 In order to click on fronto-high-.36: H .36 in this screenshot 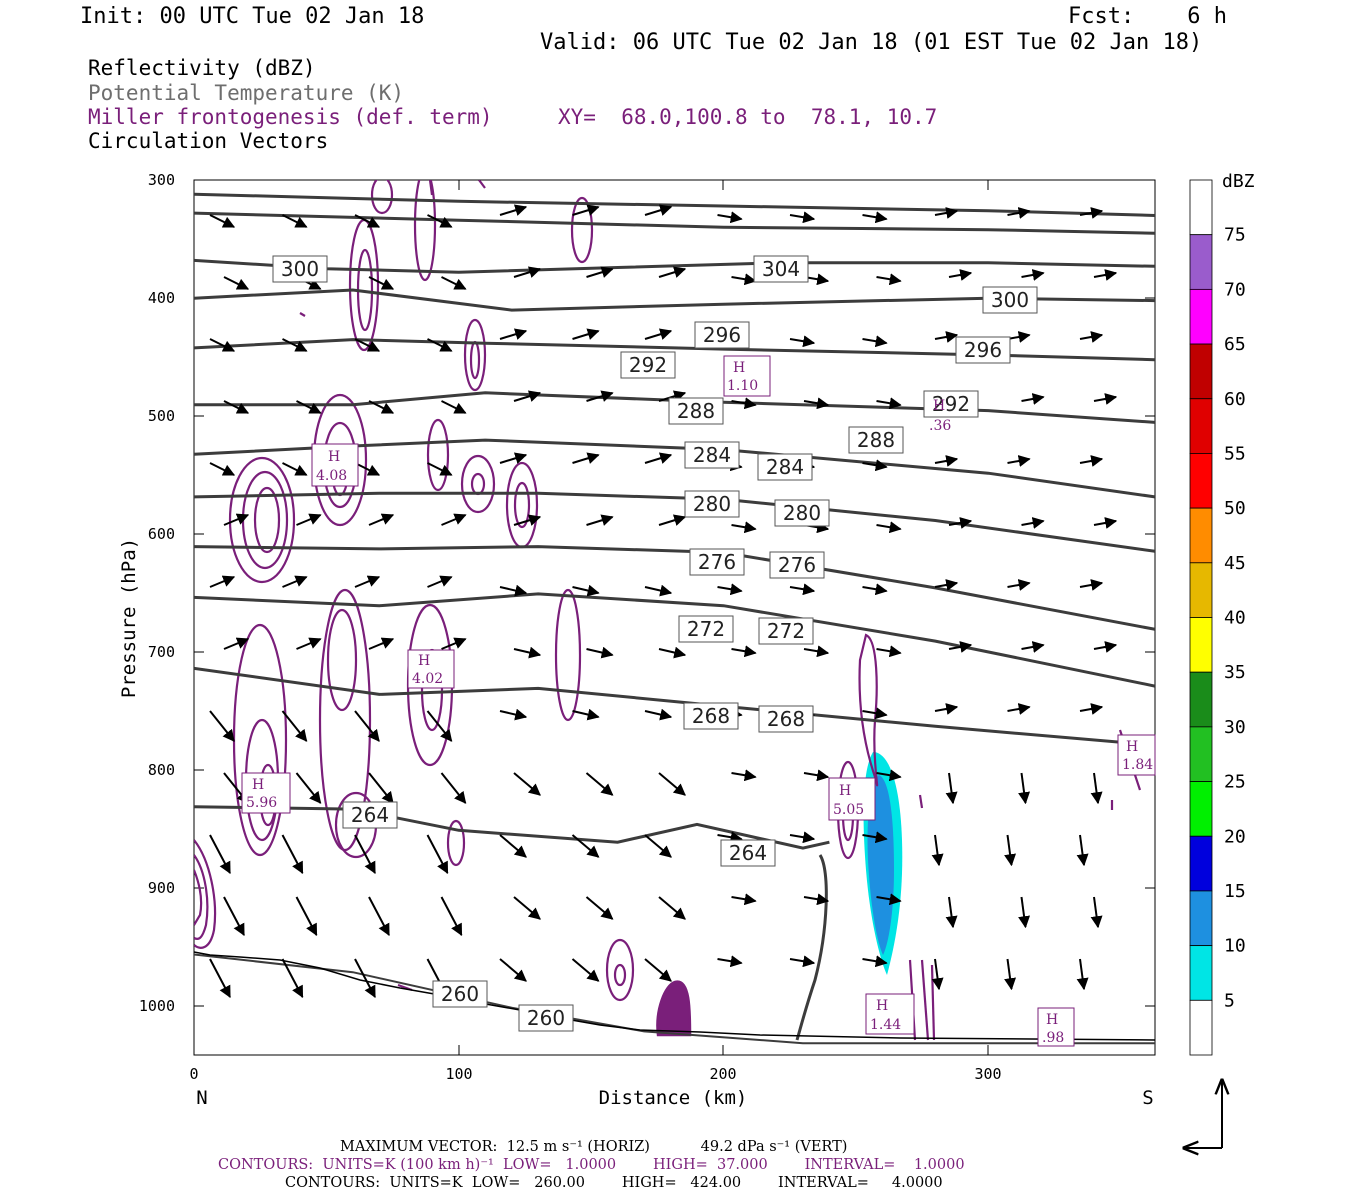, I will do `click(940, 416)`.